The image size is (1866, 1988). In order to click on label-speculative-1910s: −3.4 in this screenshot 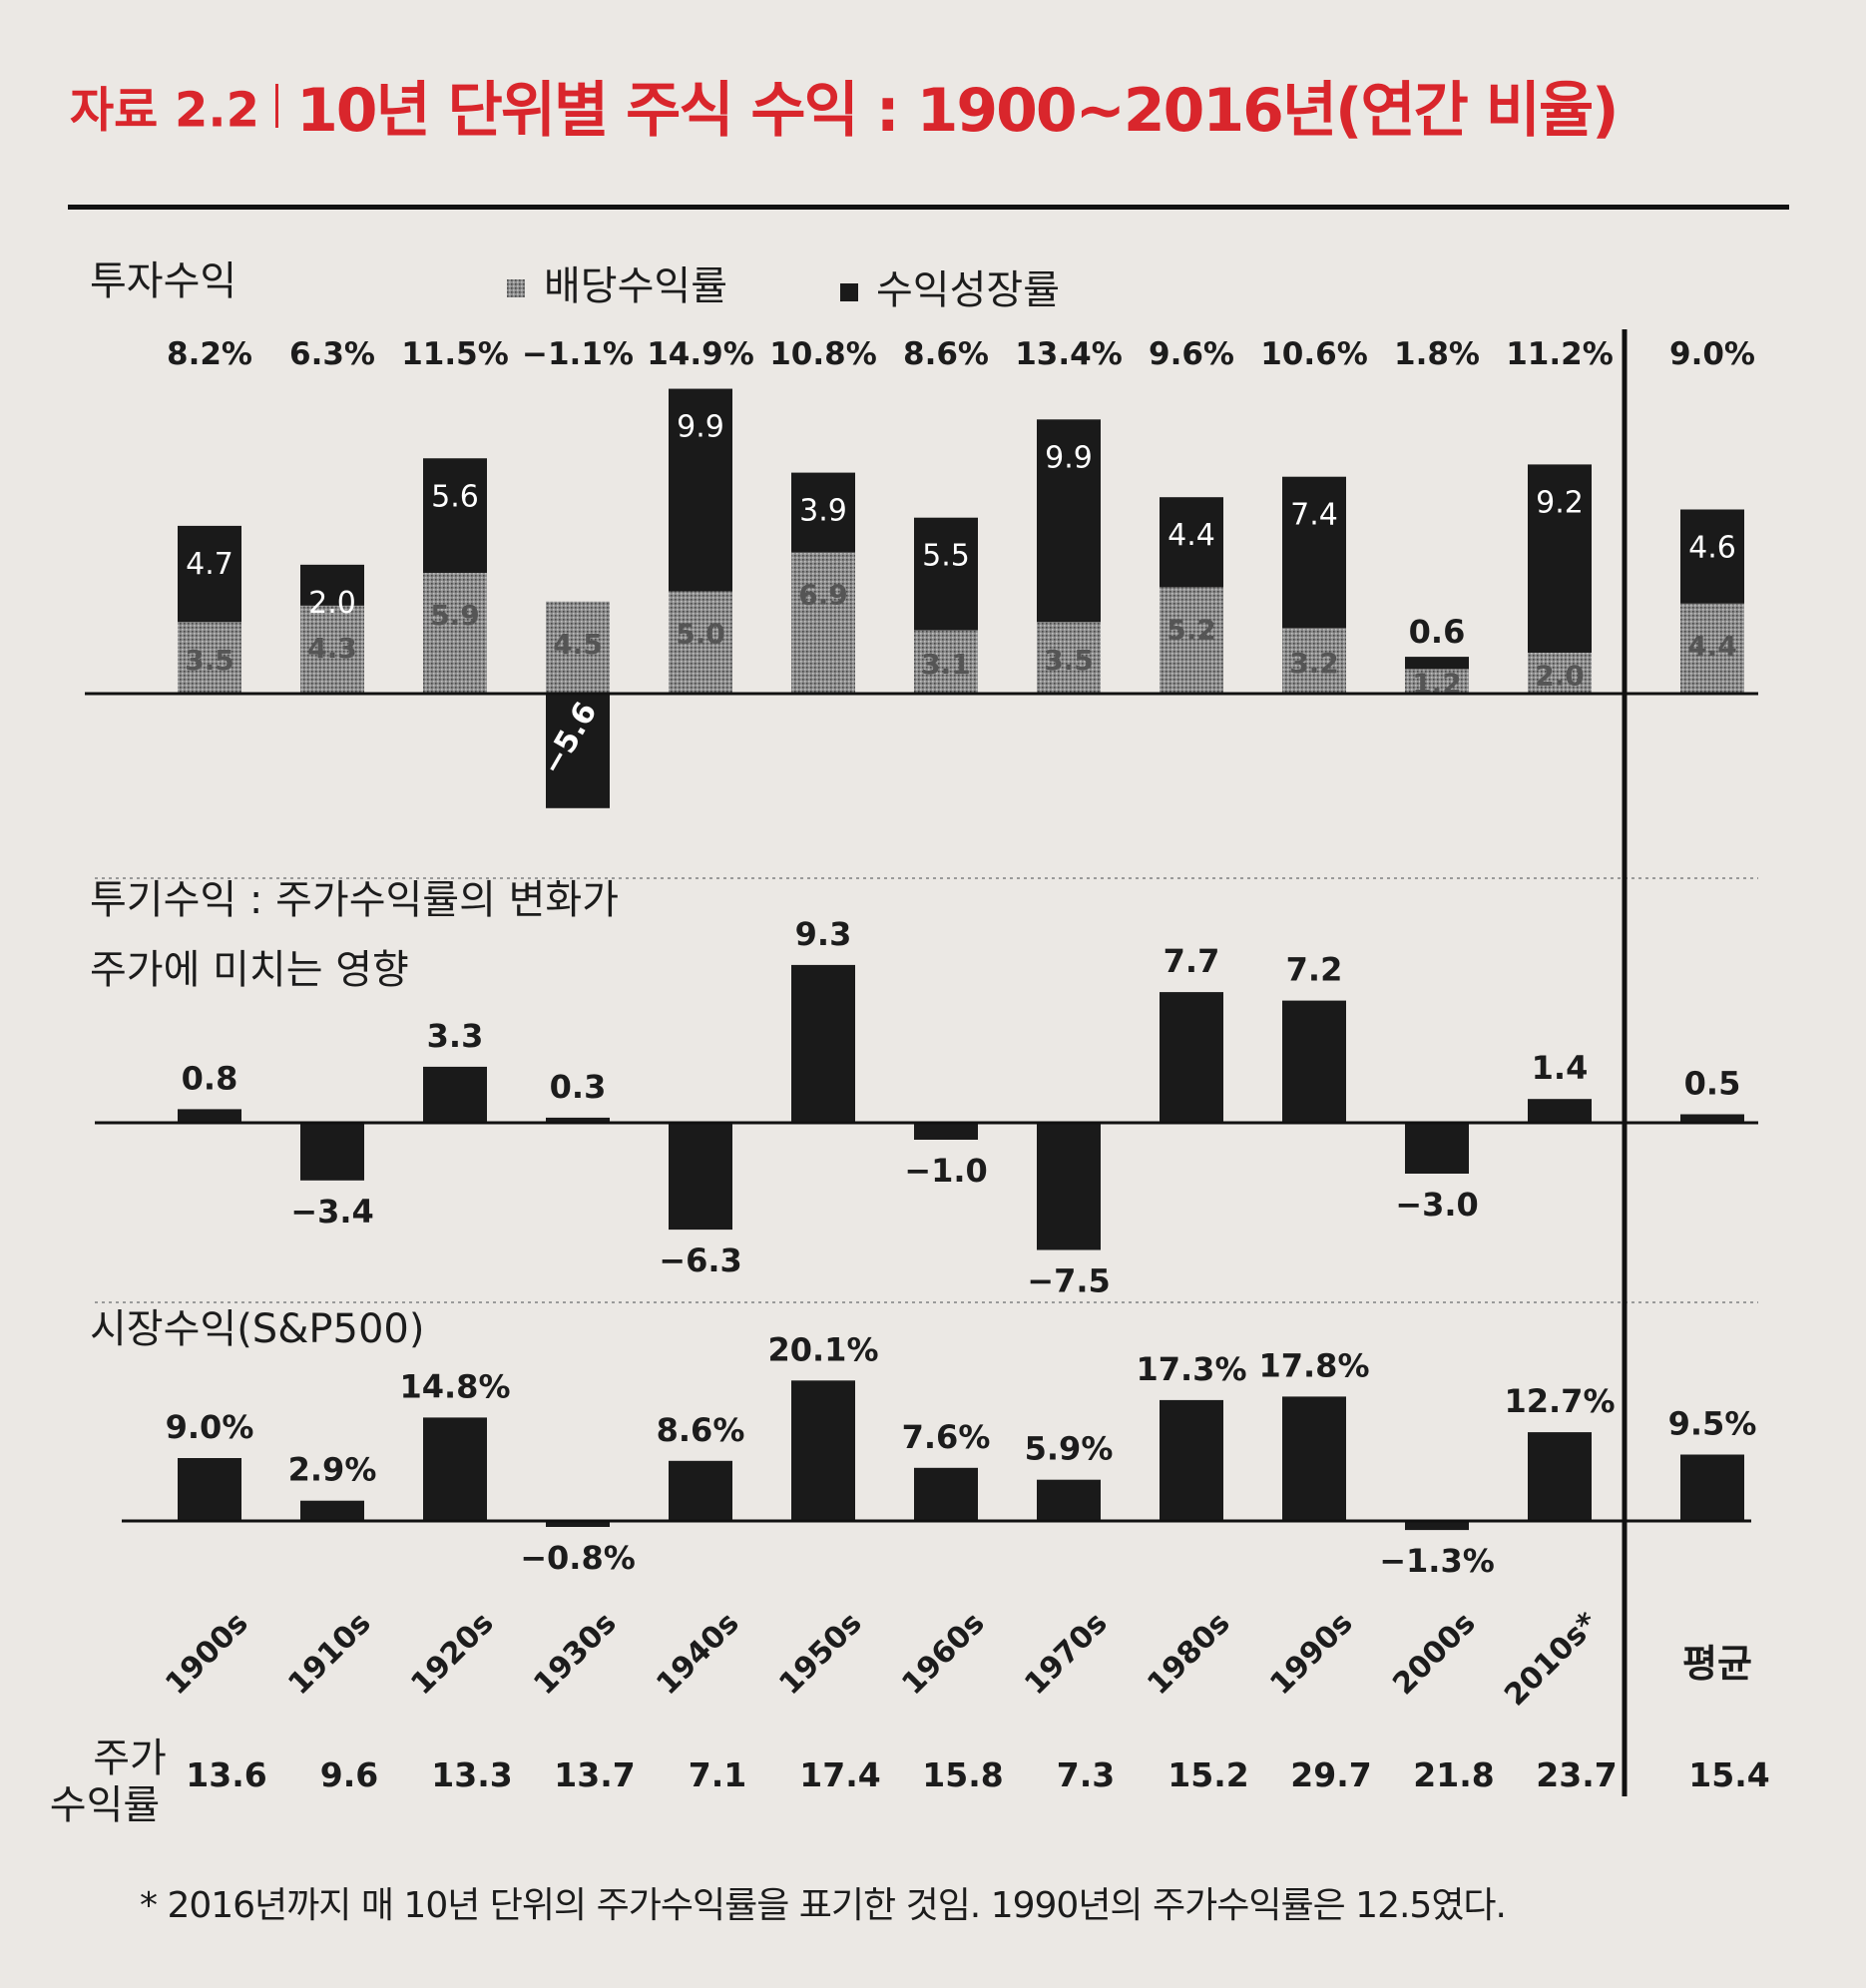, I will do `click(332, 1212)`.